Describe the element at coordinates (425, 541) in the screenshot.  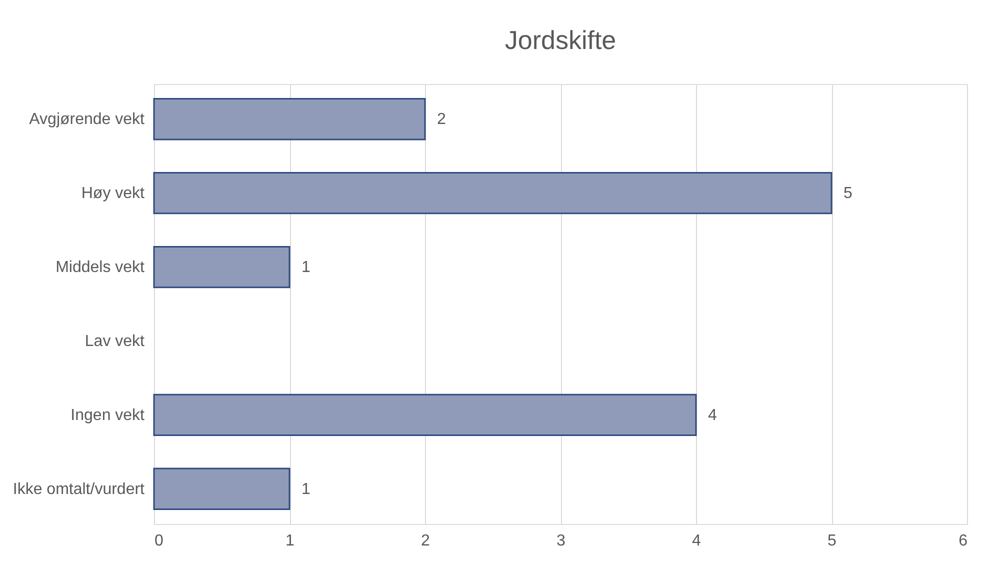
I see `x-tick-label: 2` at that location.